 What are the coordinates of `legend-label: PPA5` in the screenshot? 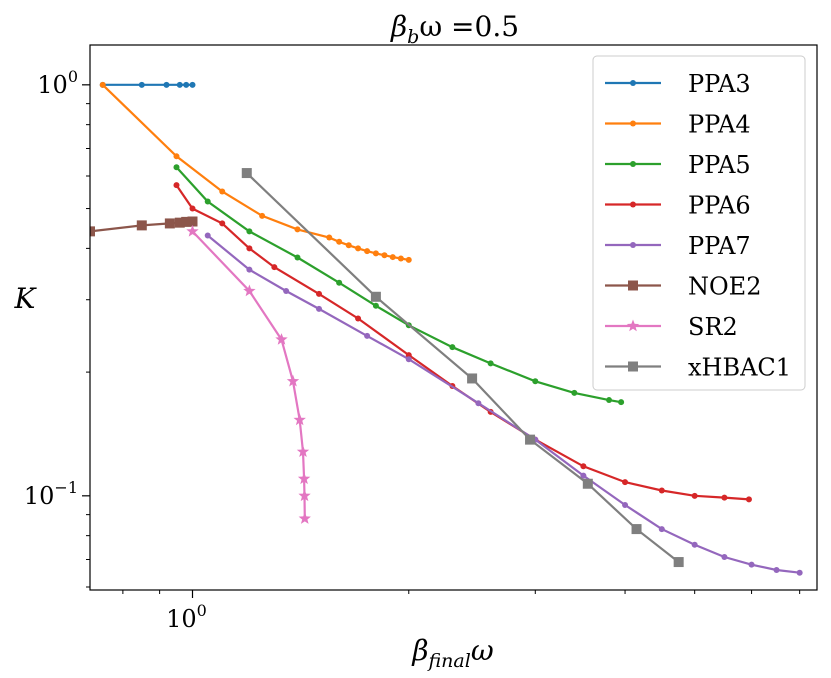 It's located at (719, 165).